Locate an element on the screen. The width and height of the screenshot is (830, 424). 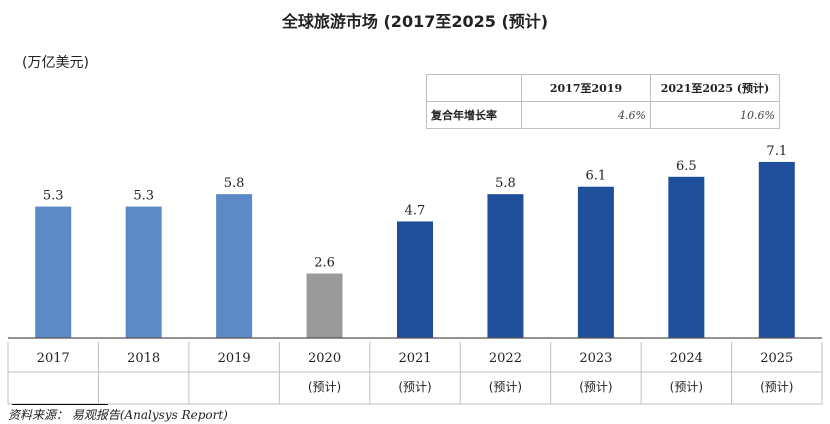
bar-2022 is located at coordinates (505, 266).